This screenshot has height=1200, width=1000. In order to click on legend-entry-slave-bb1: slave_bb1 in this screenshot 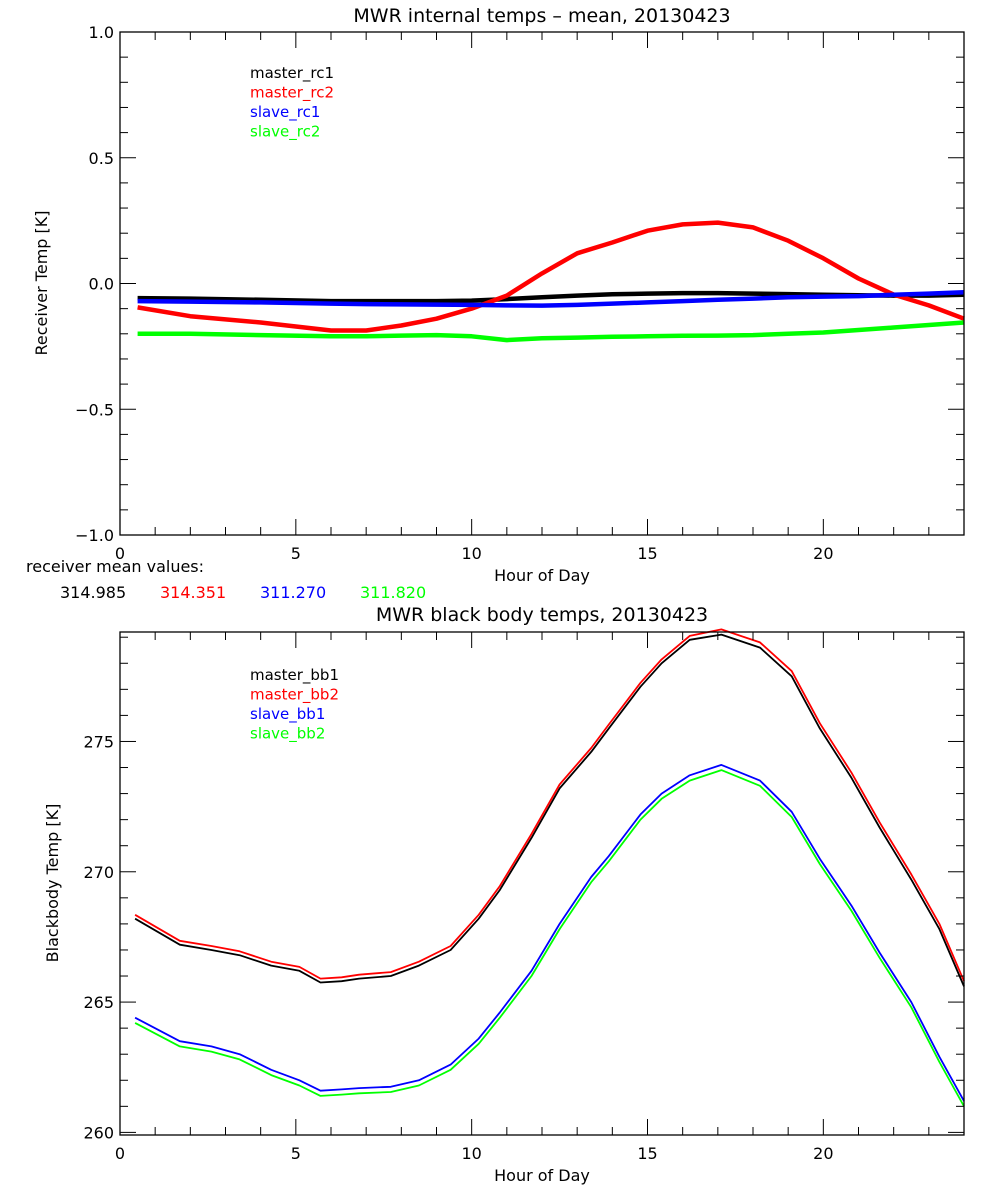, I will do `click(287, 714)`.